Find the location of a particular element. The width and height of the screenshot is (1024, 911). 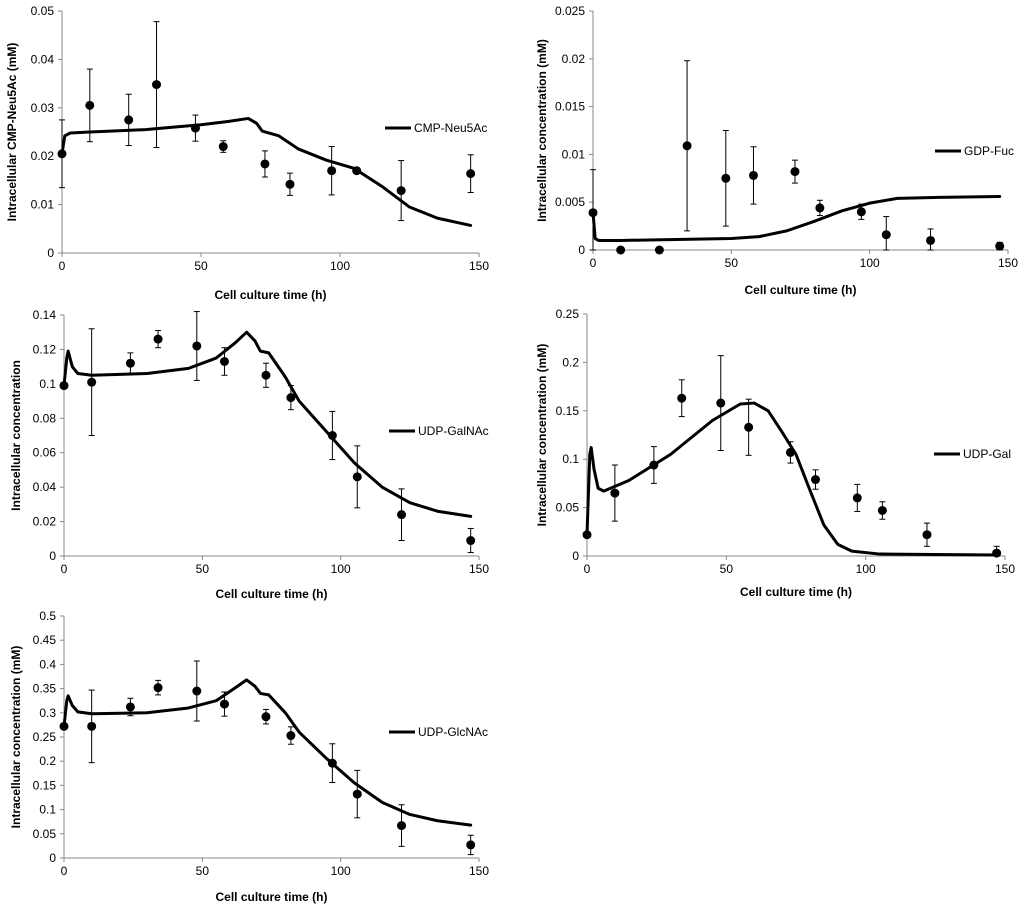

y-tick-label: 0.25 is located at coordinates (568, 314).